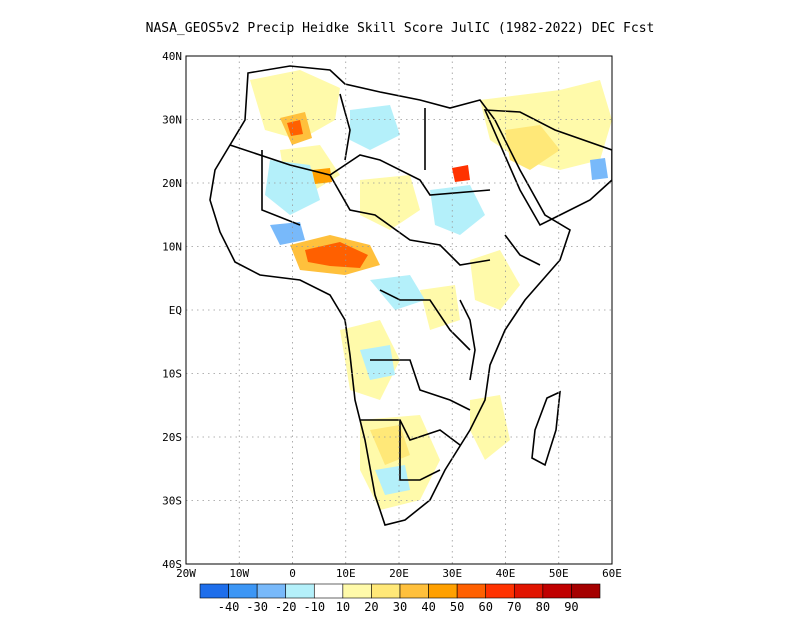 The image size is (800, 618). Describe the element at coordinates (612, 573) in the screenshot. I see `x-tick-label: 60E` at that location.